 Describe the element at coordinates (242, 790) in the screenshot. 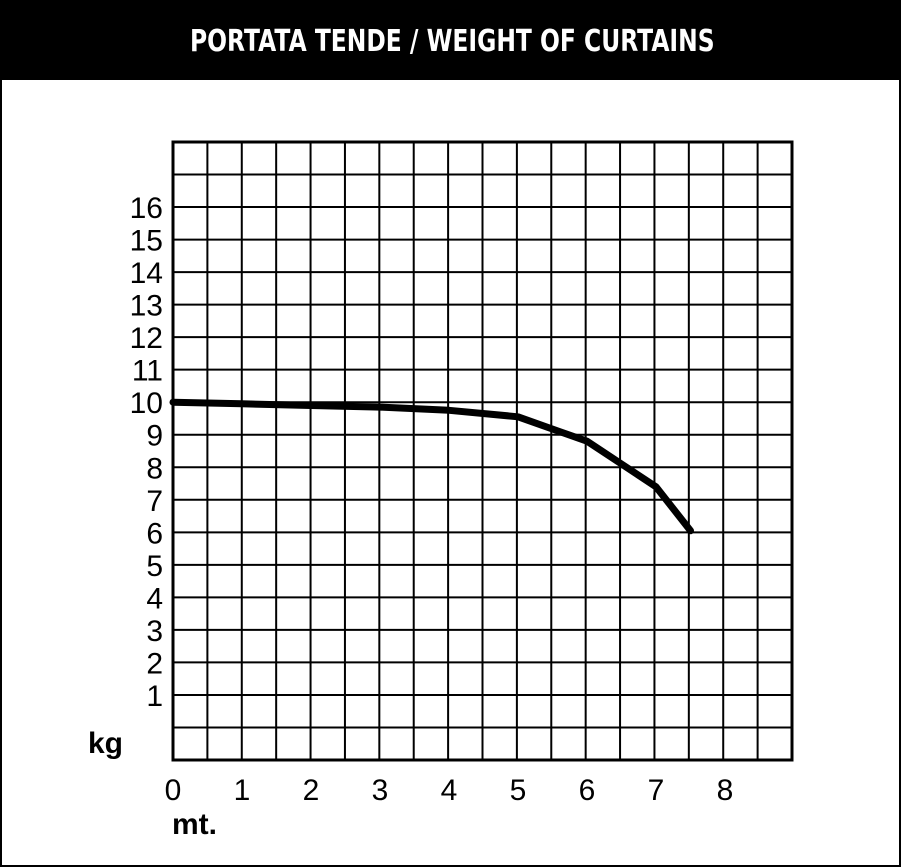

I see `x-tick-label: 1` at that location.